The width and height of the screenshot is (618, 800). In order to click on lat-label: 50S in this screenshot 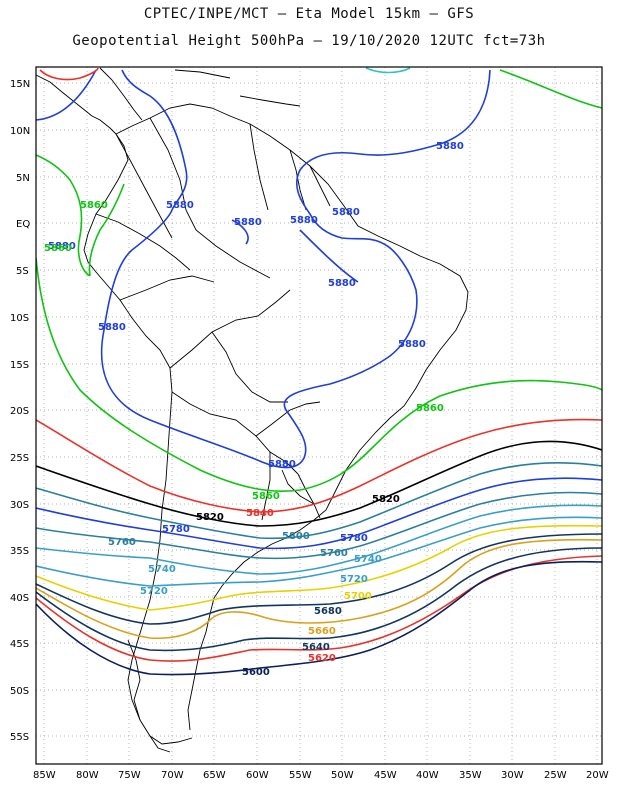, I will do `click(19, 691)`.